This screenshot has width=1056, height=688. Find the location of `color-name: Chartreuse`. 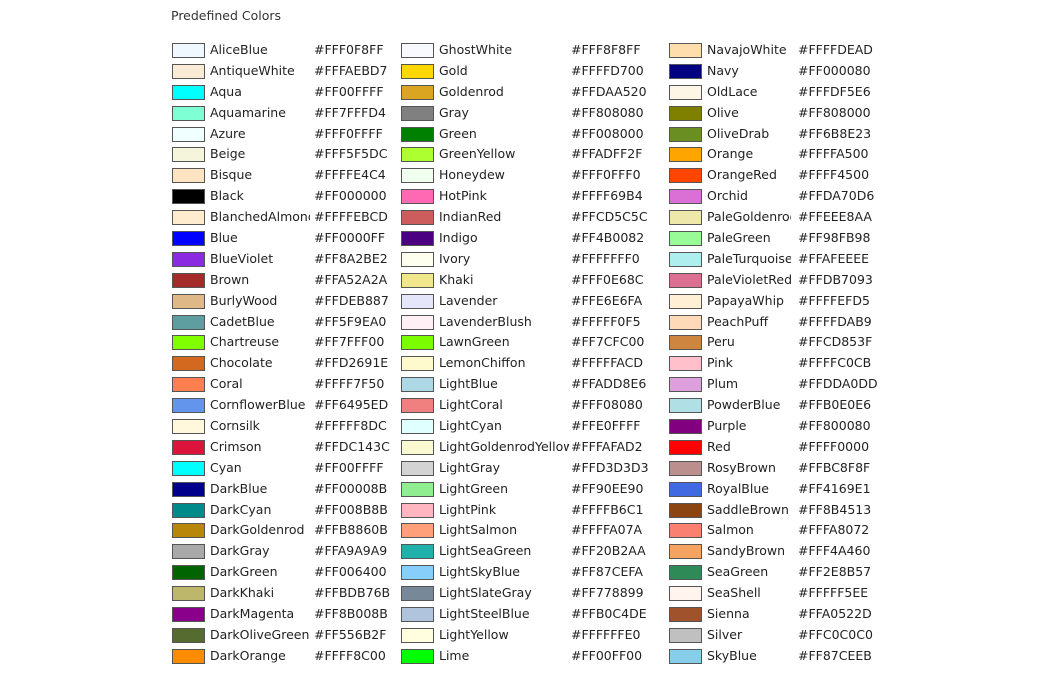

color-name: Chartreuse is located at coordinates (245, 342).